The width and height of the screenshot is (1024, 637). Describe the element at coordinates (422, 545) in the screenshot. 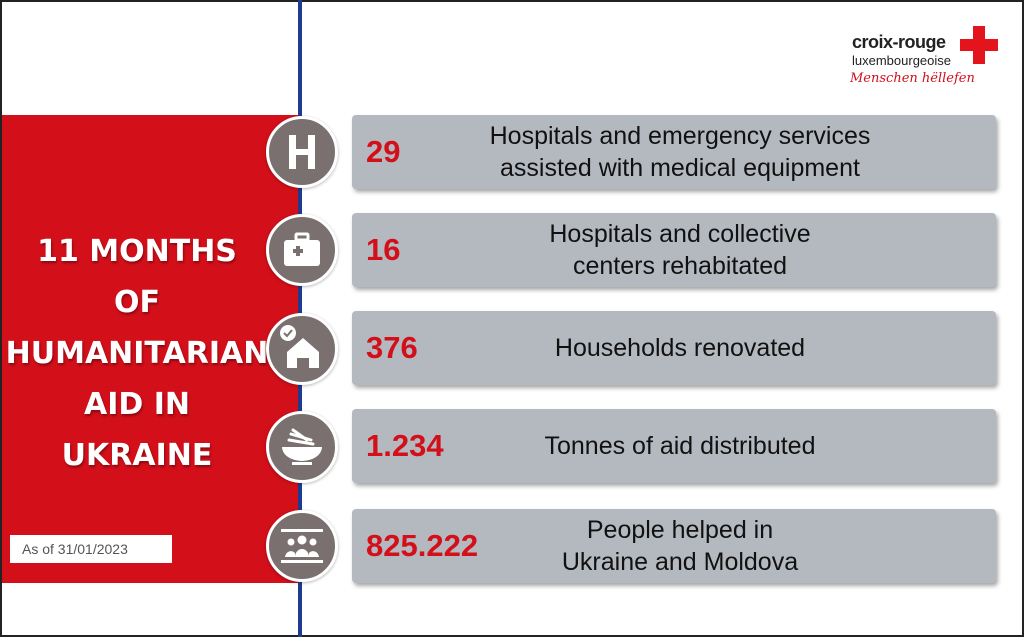

I see `stat-value: 825.222` at that location.